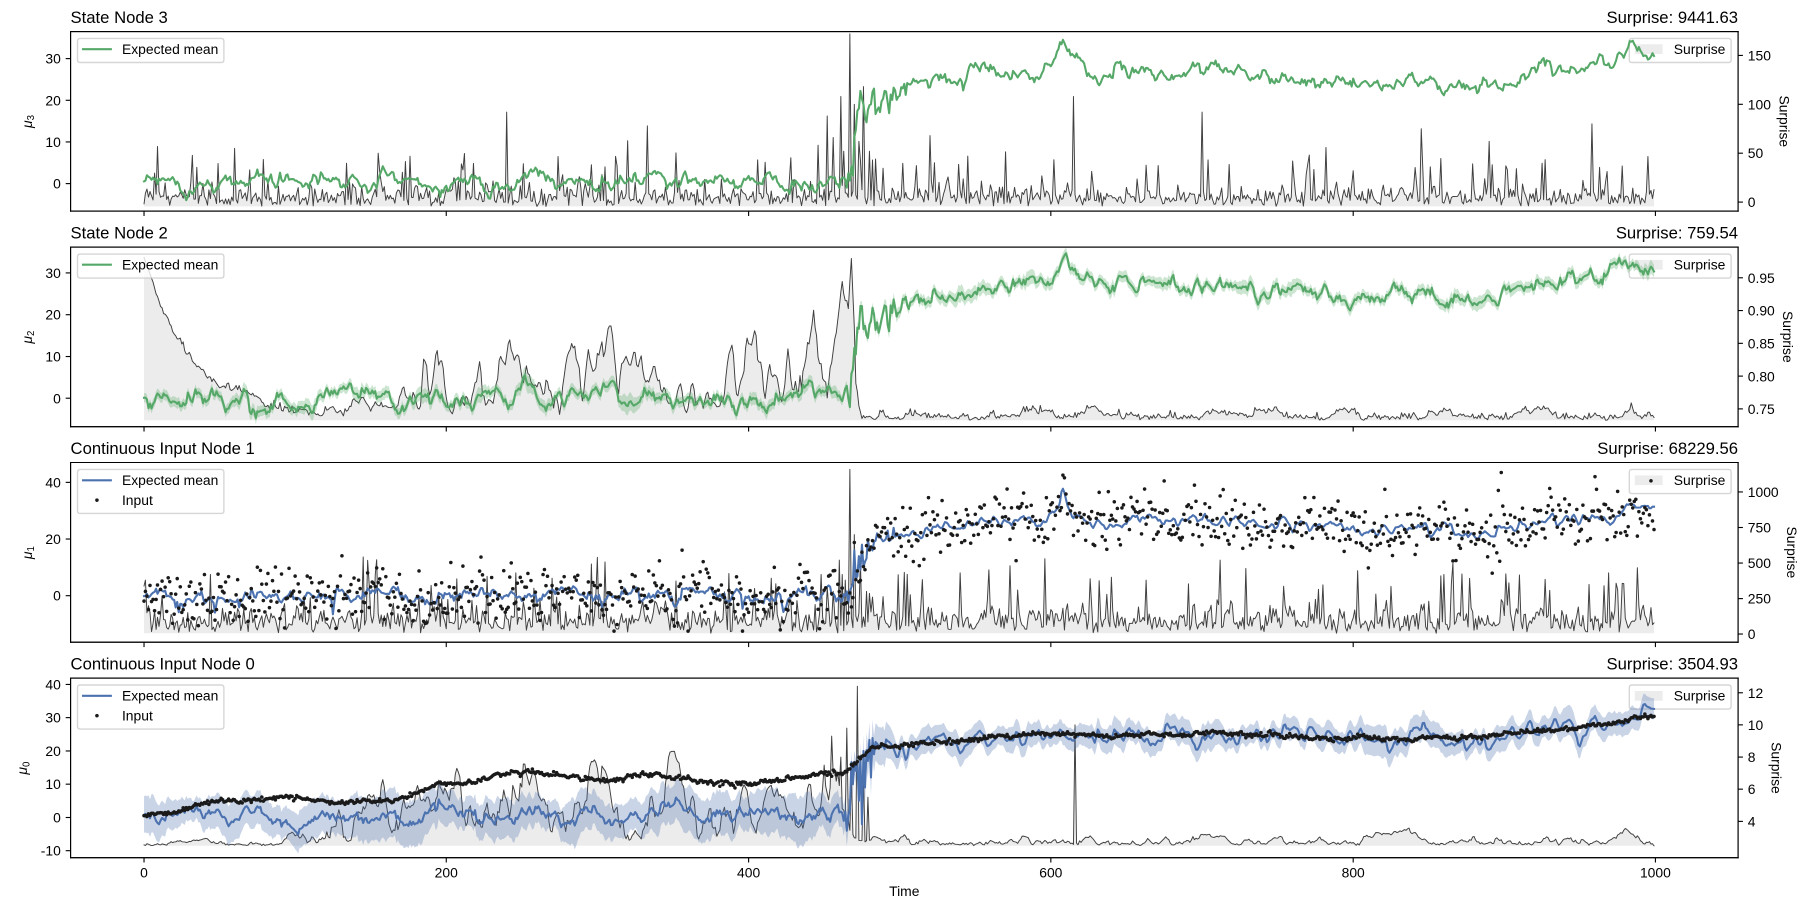 The width and height of the screenshot is (1811, 911). Describe the element at coordinates (1050, 873) in the screenshot. I see `svg-text: 600` at that location.